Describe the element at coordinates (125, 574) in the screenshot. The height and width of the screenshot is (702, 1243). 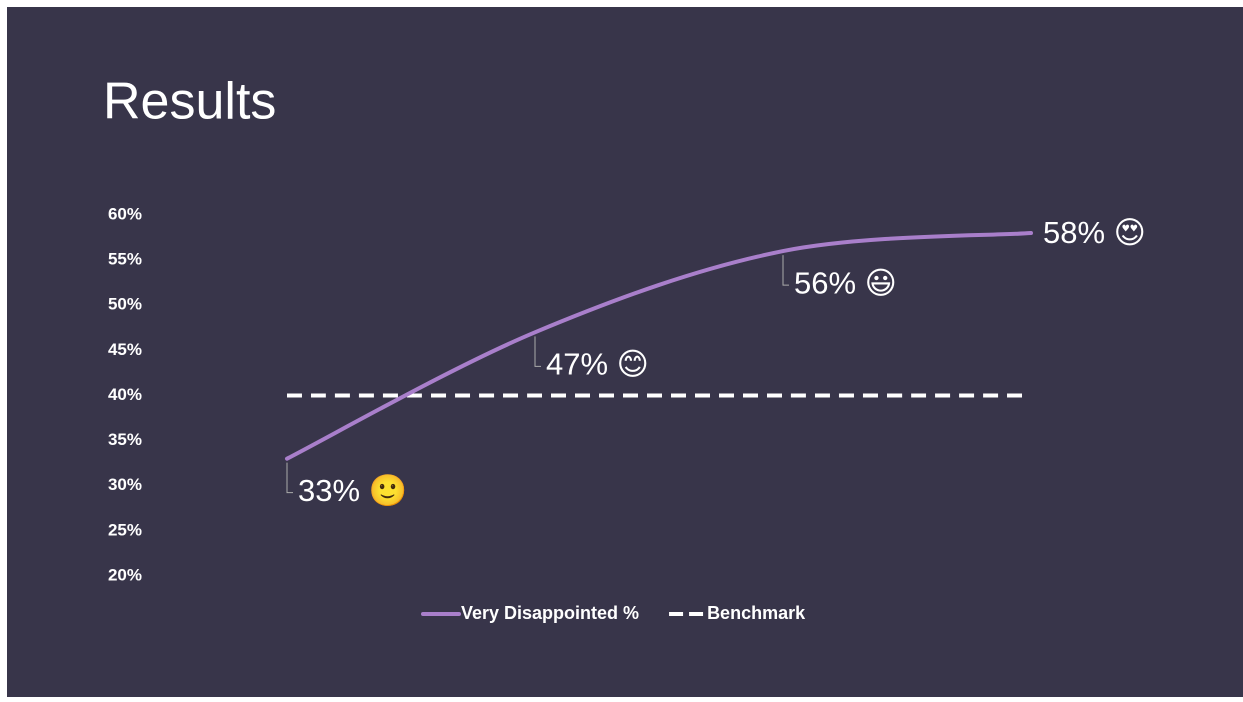
I see `y-tick-label: 20%` at that location.